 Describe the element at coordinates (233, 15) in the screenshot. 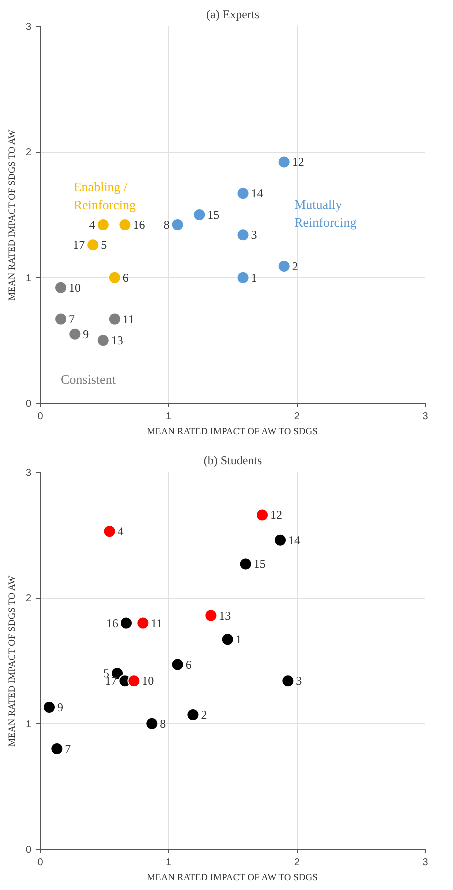

I see `chart-title: (a) Experts` at that location.